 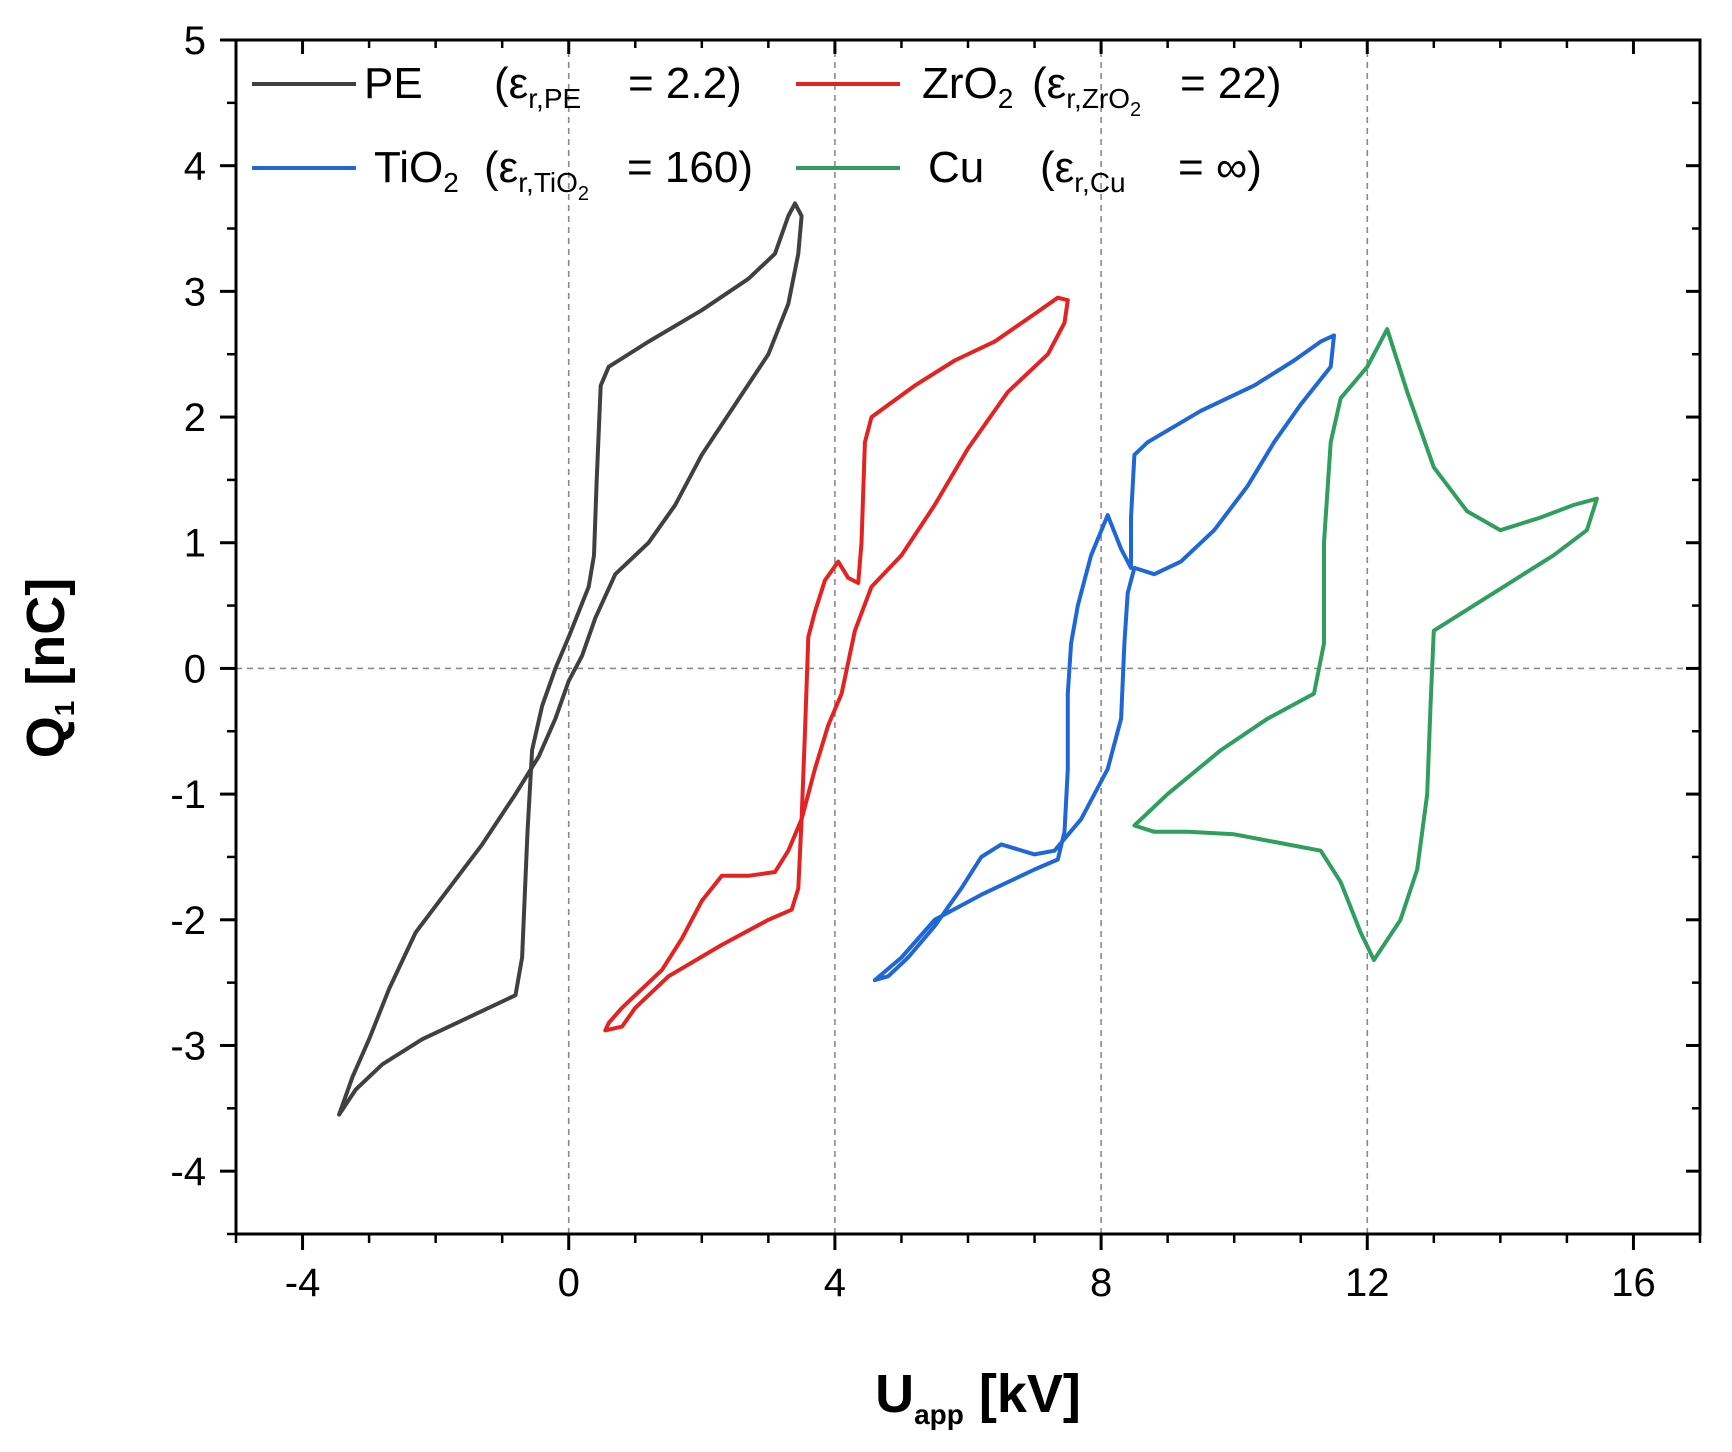 What do you see at coordinates (685, 83) in the screenshot?
I see `legend-value-PE: = 2.2)` at bounding box center [685, 83].